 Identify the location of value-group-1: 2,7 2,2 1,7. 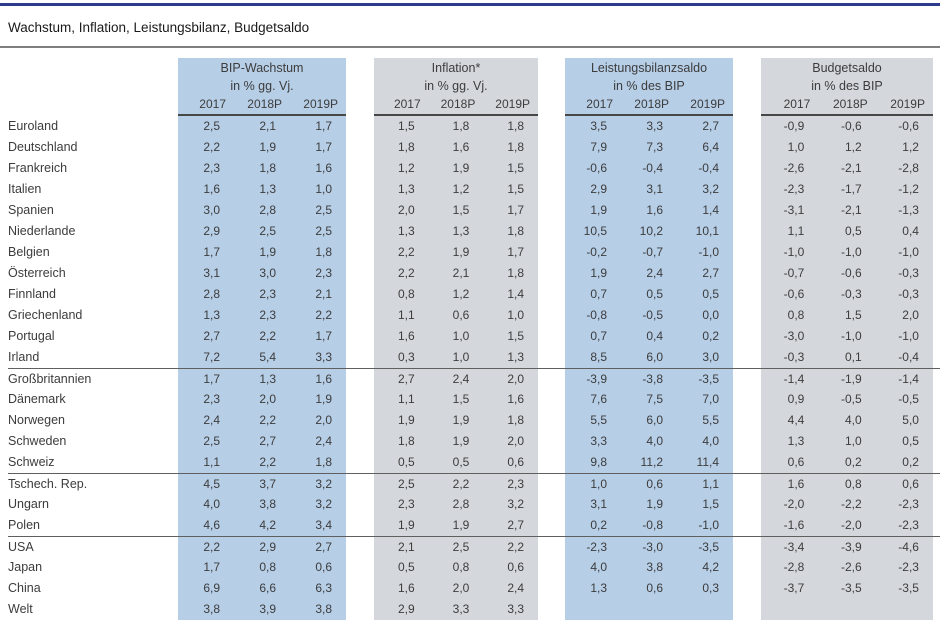
(262, 336).